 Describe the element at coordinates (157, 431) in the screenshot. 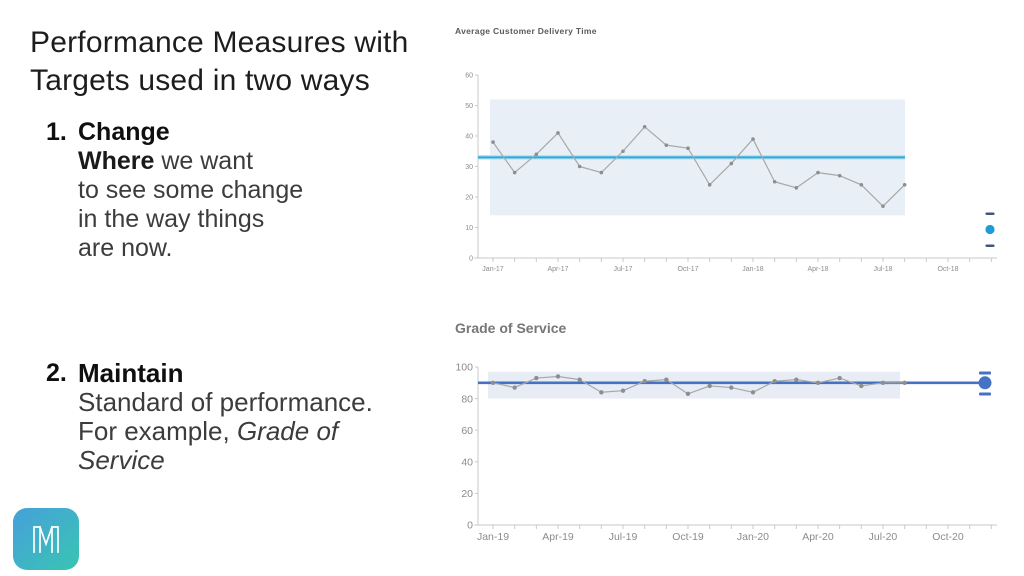

I see `item-text: For example,` at that location.